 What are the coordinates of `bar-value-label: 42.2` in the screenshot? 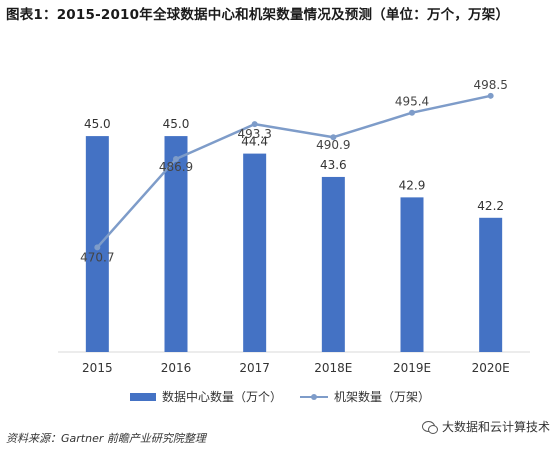 It's located at (490, 206).